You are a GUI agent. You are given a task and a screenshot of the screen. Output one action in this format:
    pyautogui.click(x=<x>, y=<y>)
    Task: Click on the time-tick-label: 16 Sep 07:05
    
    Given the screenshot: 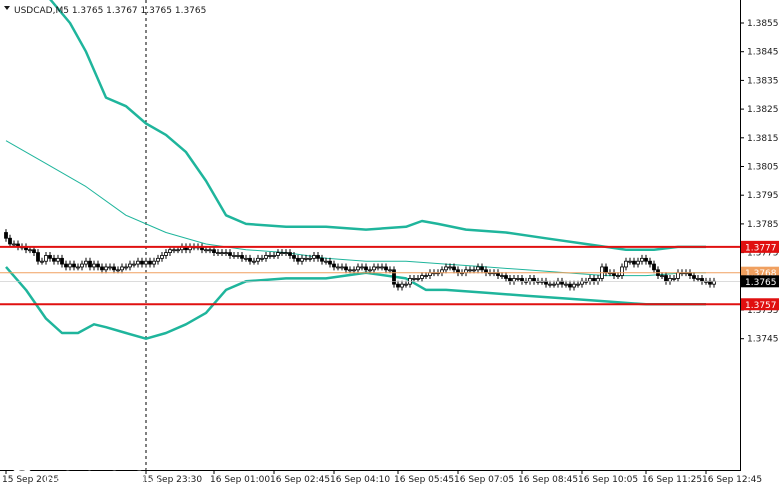 What is the action you would take?
    pyautogui.click(x=484, y=480)
    